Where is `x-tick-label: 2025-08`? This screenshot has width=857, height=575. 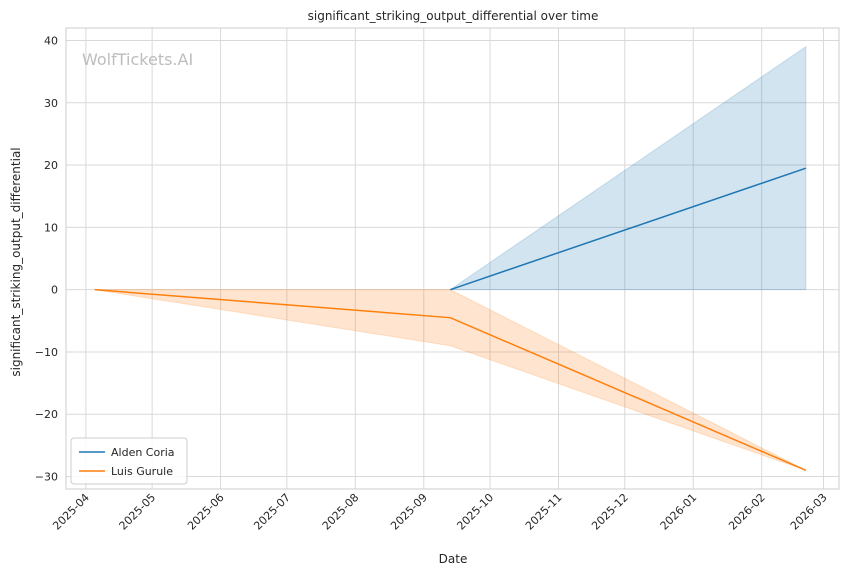
x-tick-label: 2025-08 is located at coordinates (341, 512).